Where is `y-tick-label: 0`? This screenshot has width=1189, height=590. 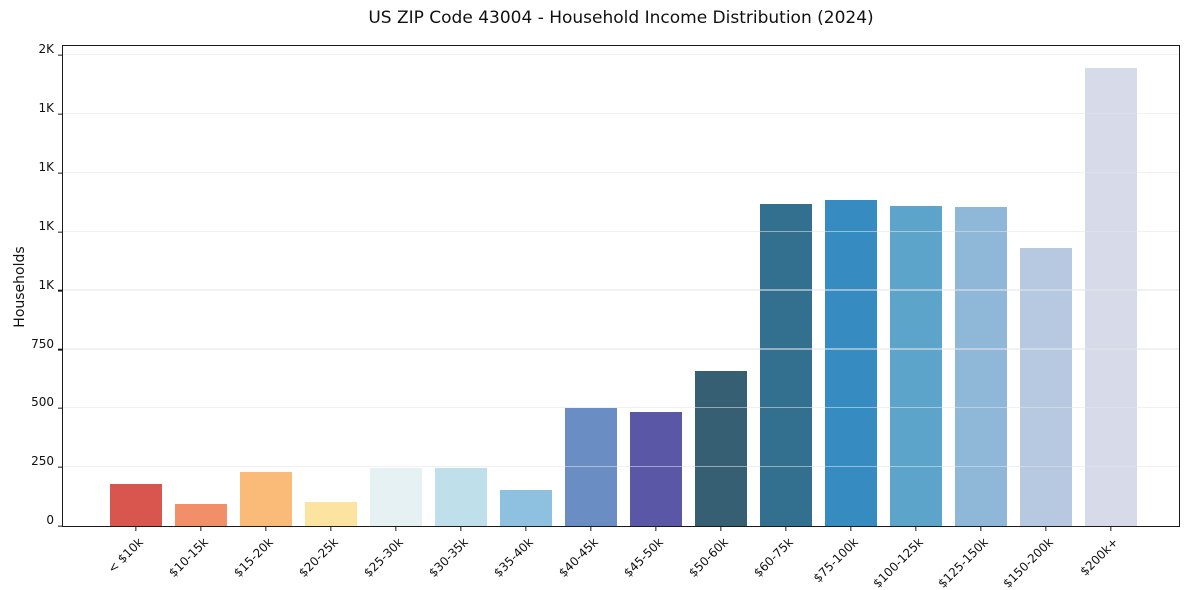
y-tick-label: 0 is located at coordinates (50, 520).